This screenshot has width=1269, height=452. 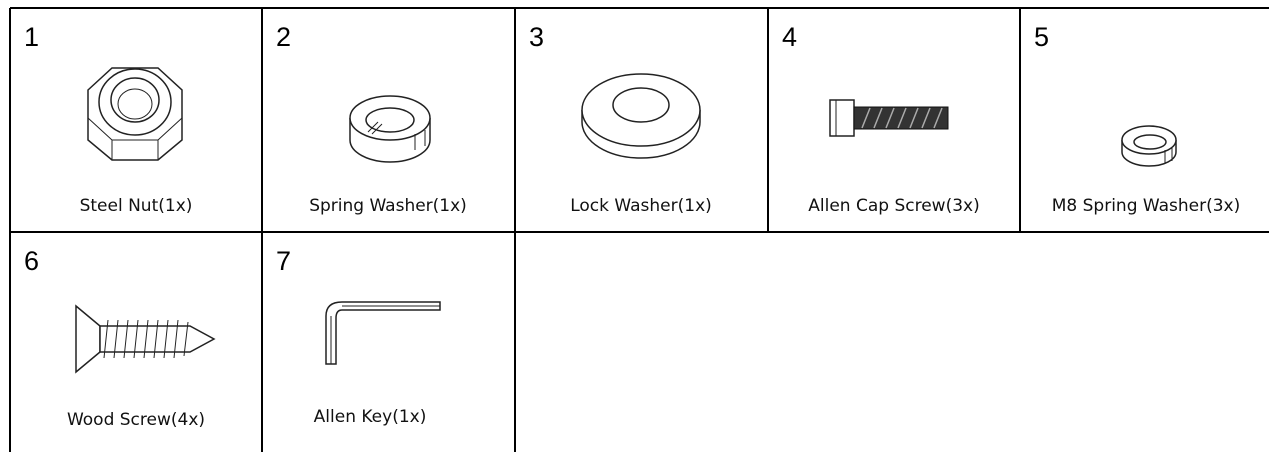 I want to click on lock-washer-icon, so click(x=641, y=116).